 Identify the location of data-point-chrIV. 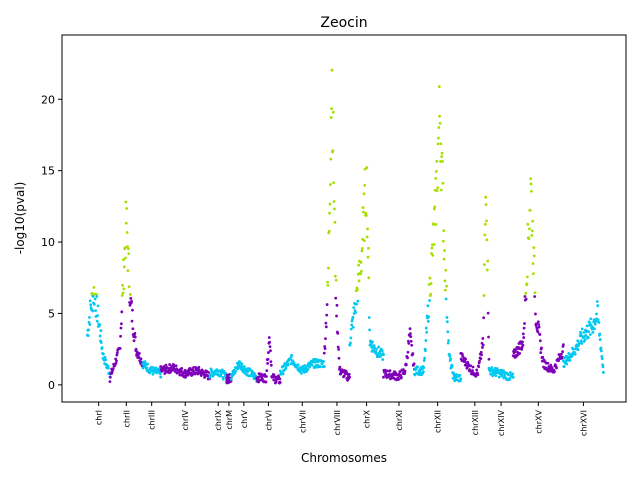
(199, 367).